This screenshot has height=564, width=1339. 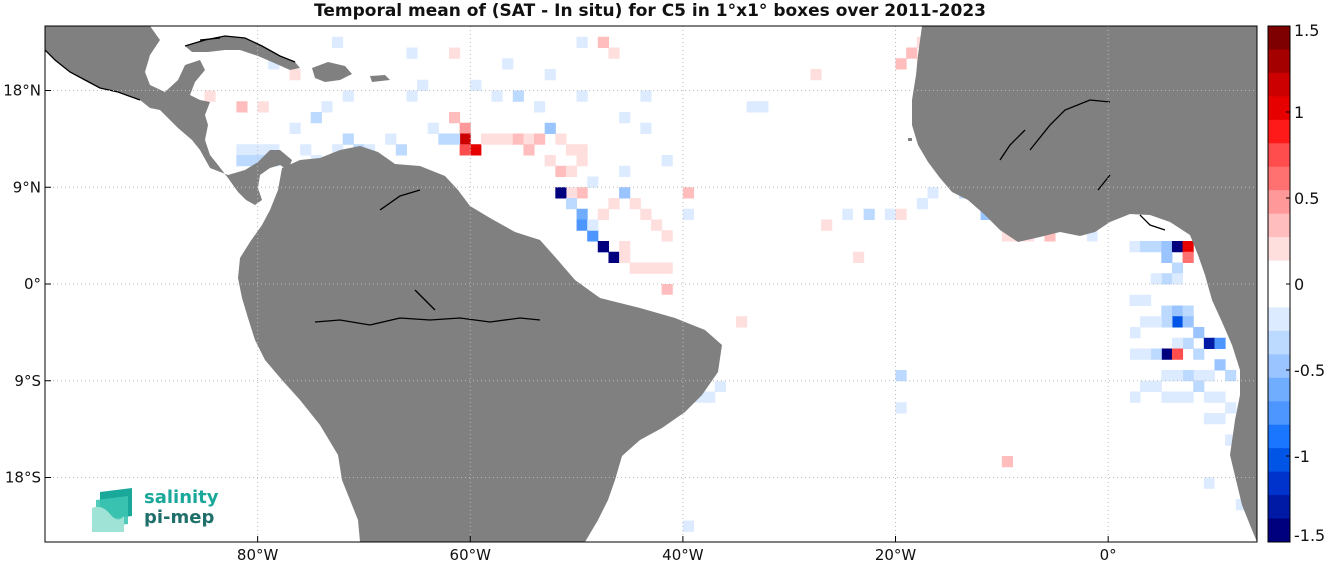 I want to click on lat-tick-label: 9°N, so click(x=27, y=187).